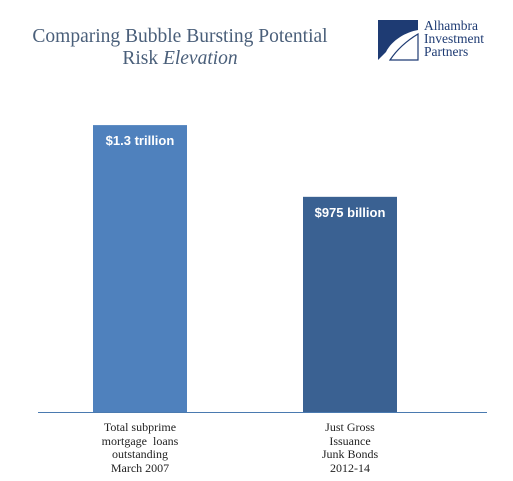 This screenshot has height=481, width=513. Describe the element at coordinates (350, 454) in the screenshot. I see `x-tick-label-2-line-3: Junk Bonds` at that location.